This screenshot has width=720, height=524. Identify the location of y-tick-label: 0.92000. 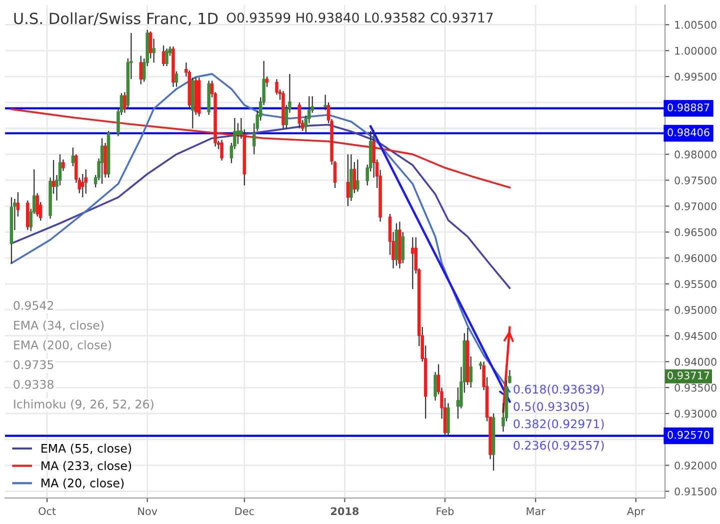
(695, 466).